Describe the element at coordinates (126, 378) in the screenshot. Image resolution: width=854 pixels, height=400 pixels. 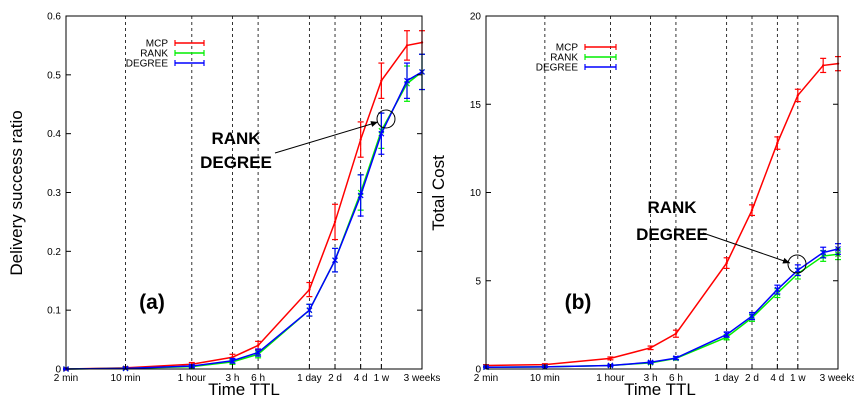
I see `panel-a-x-tick-label: 10 min` at that location.